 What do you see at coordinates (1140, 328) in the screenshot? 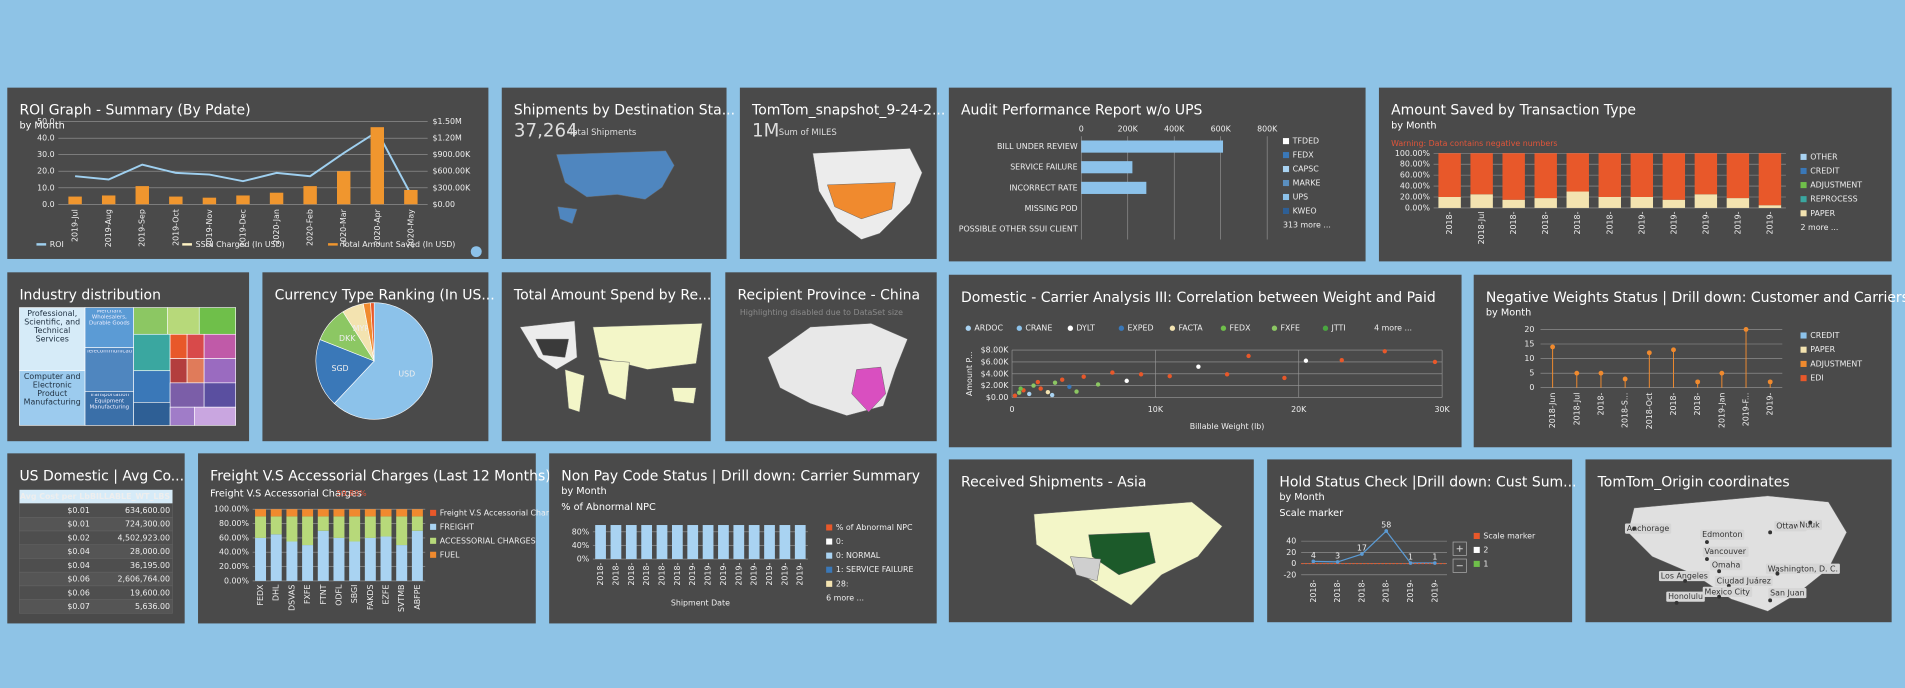
I see `legend-label: EXPED` at bounding box center [1140, 328].